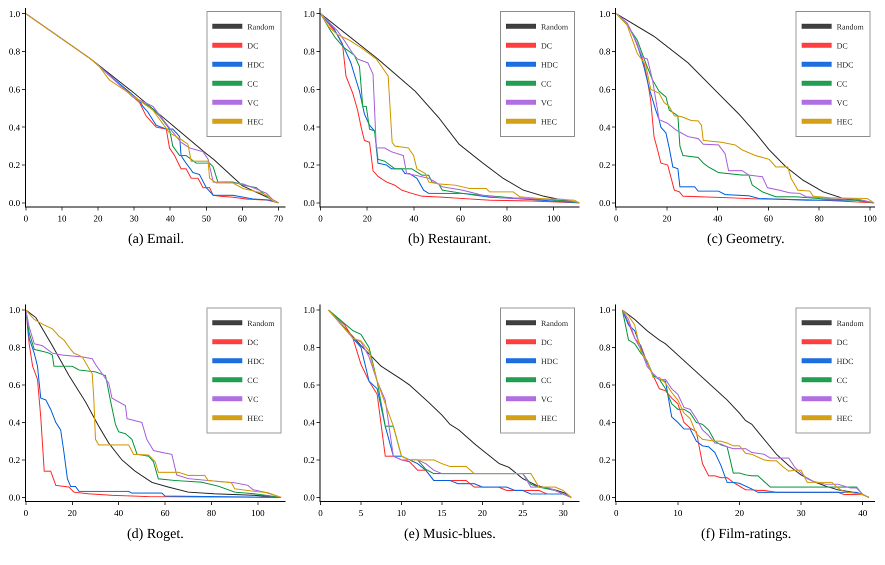 The height and width of the screenshot is (565, 885). Describe the element at coordinates (155, 534) in the screenshot. I see `text: (d) Roget.` at that location.